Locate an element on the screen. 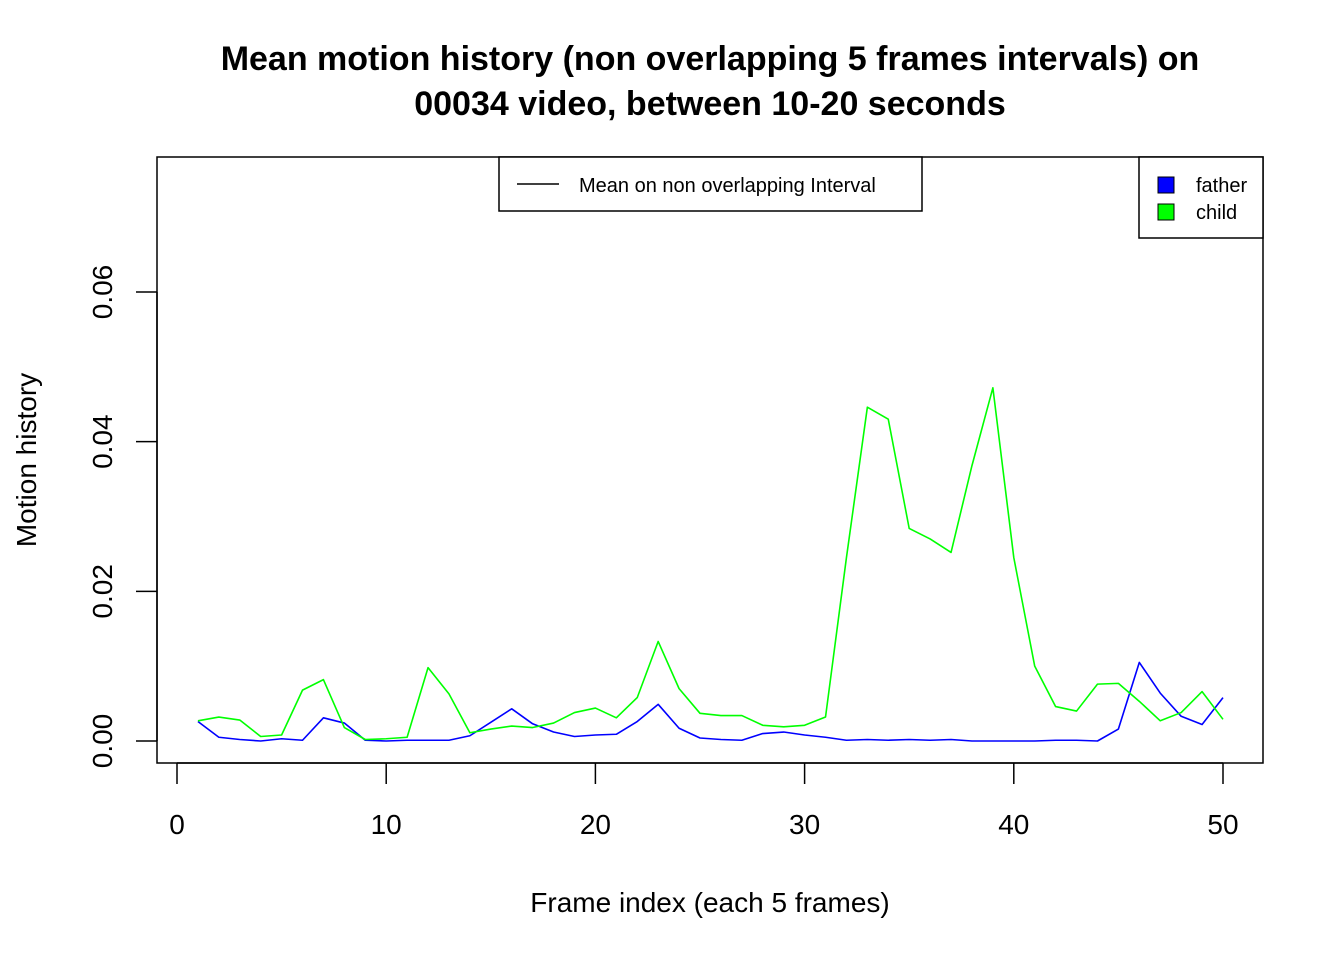 The width and height of the screenshot is (1344, 960). legend-line-frame is located at coordinates (710, 184).